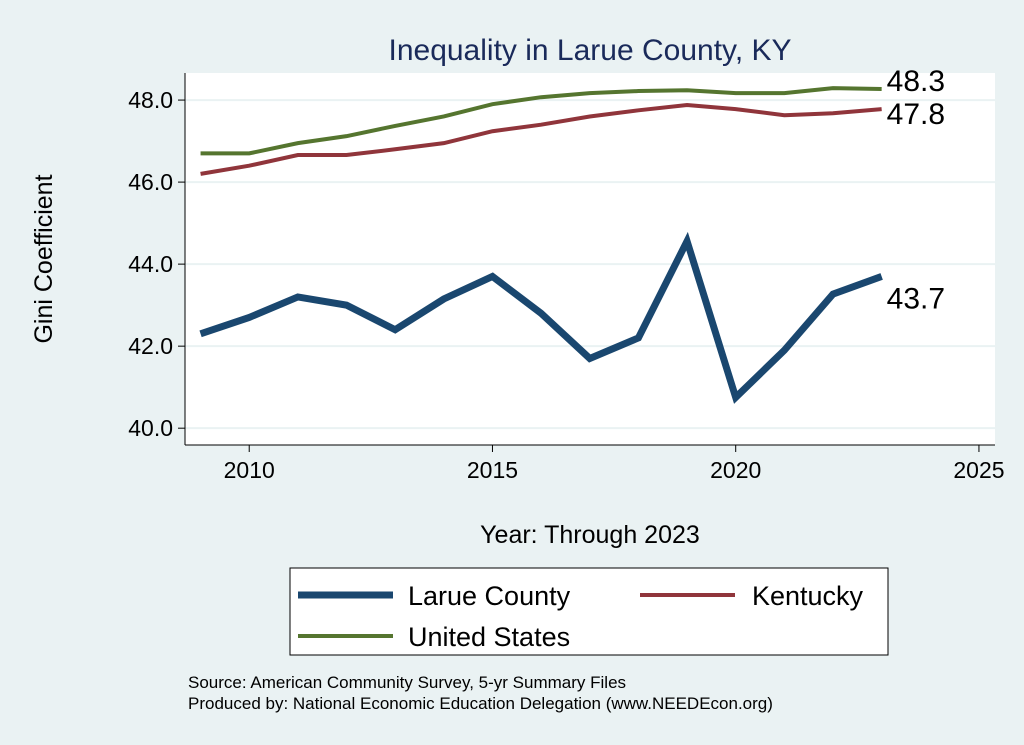 This screenshot has width=1024, height=745. Describe the element at coordinates (589, 611) in the screenshot. I see `legend` at that location.